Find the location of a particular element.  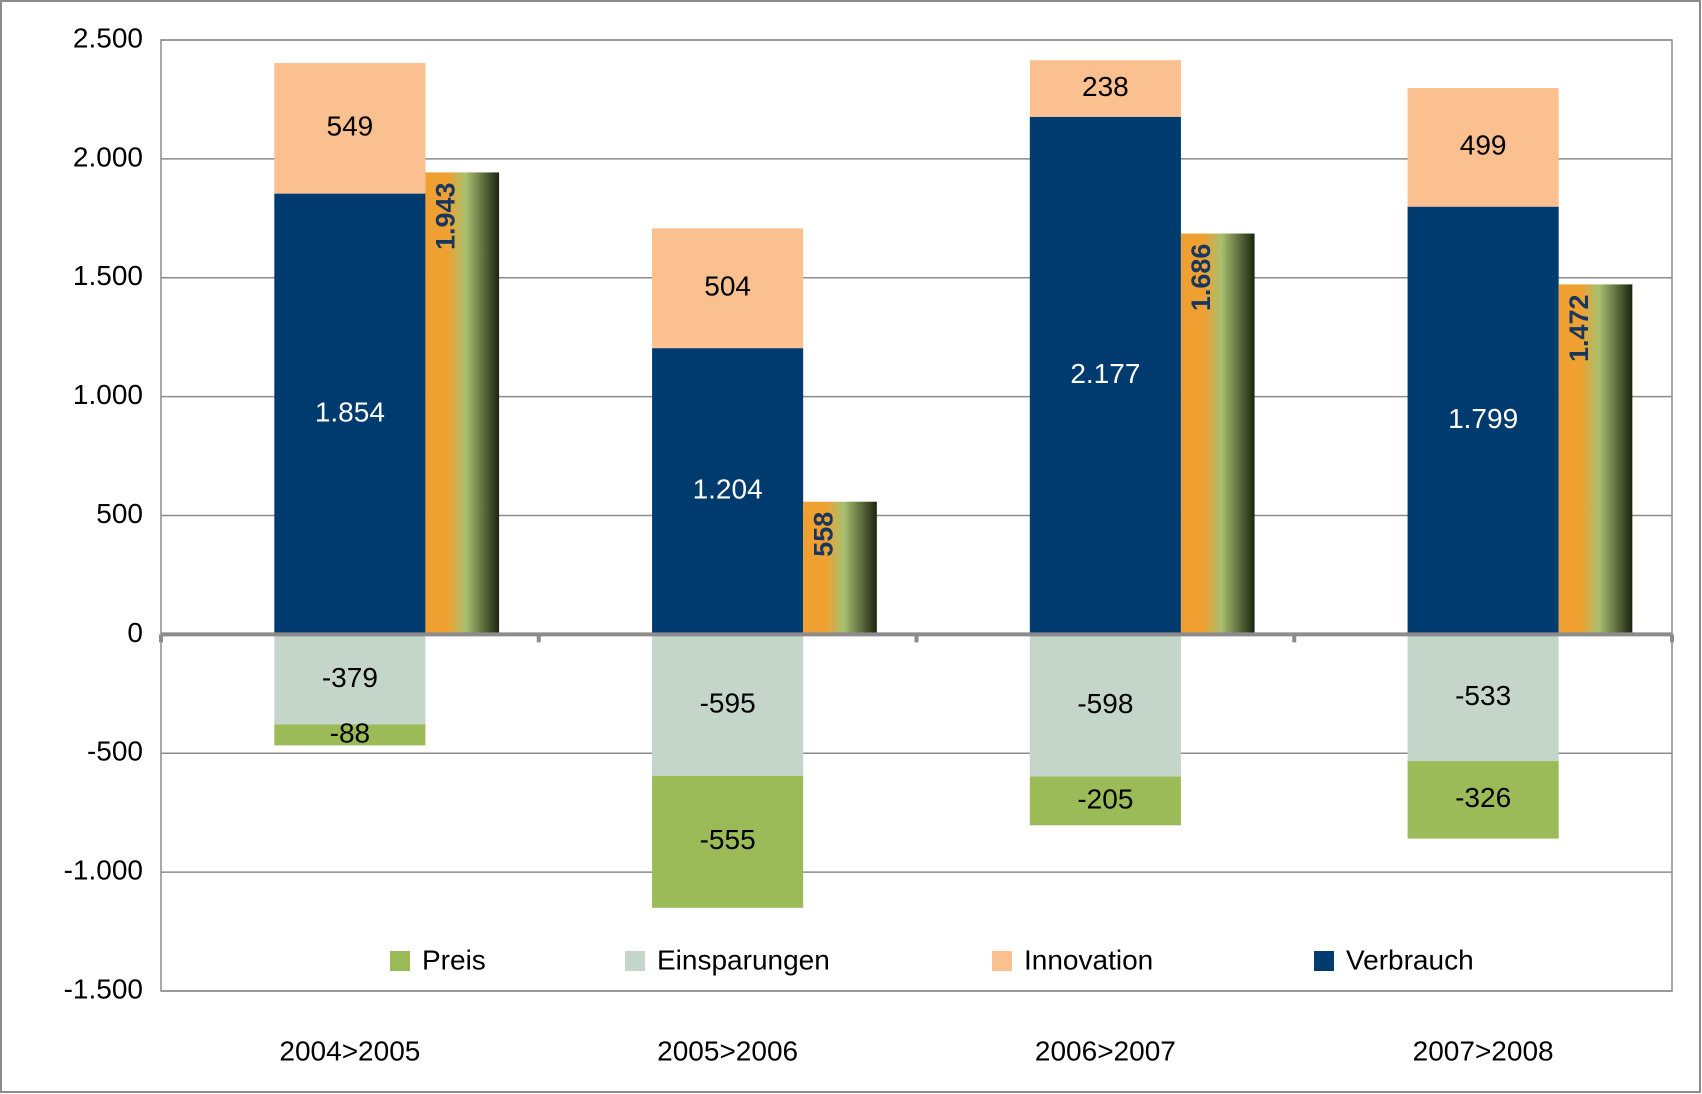

legend-label: Preis is located at coordinates (454, 959).